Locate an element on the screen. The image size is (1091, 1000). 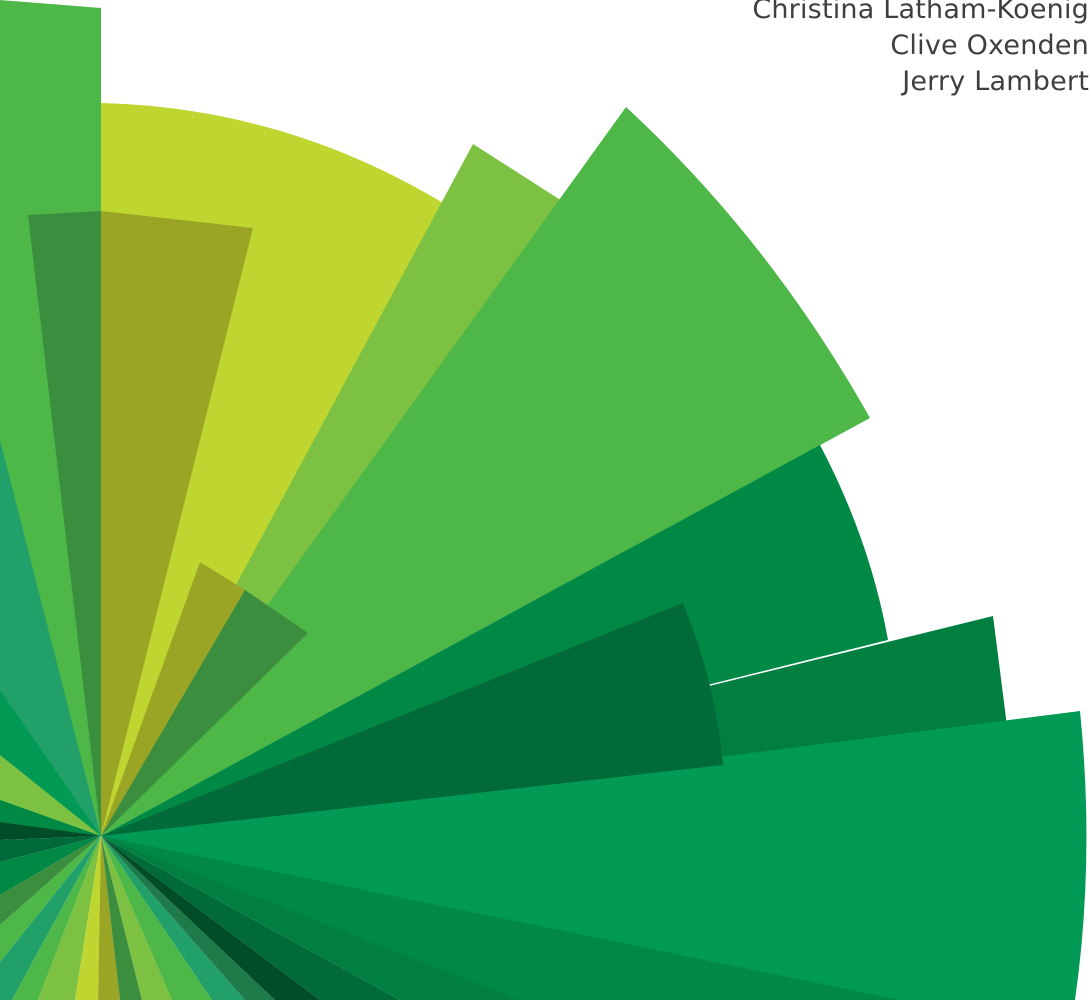
wedge-olive-green is located at coordinates (64, 523).